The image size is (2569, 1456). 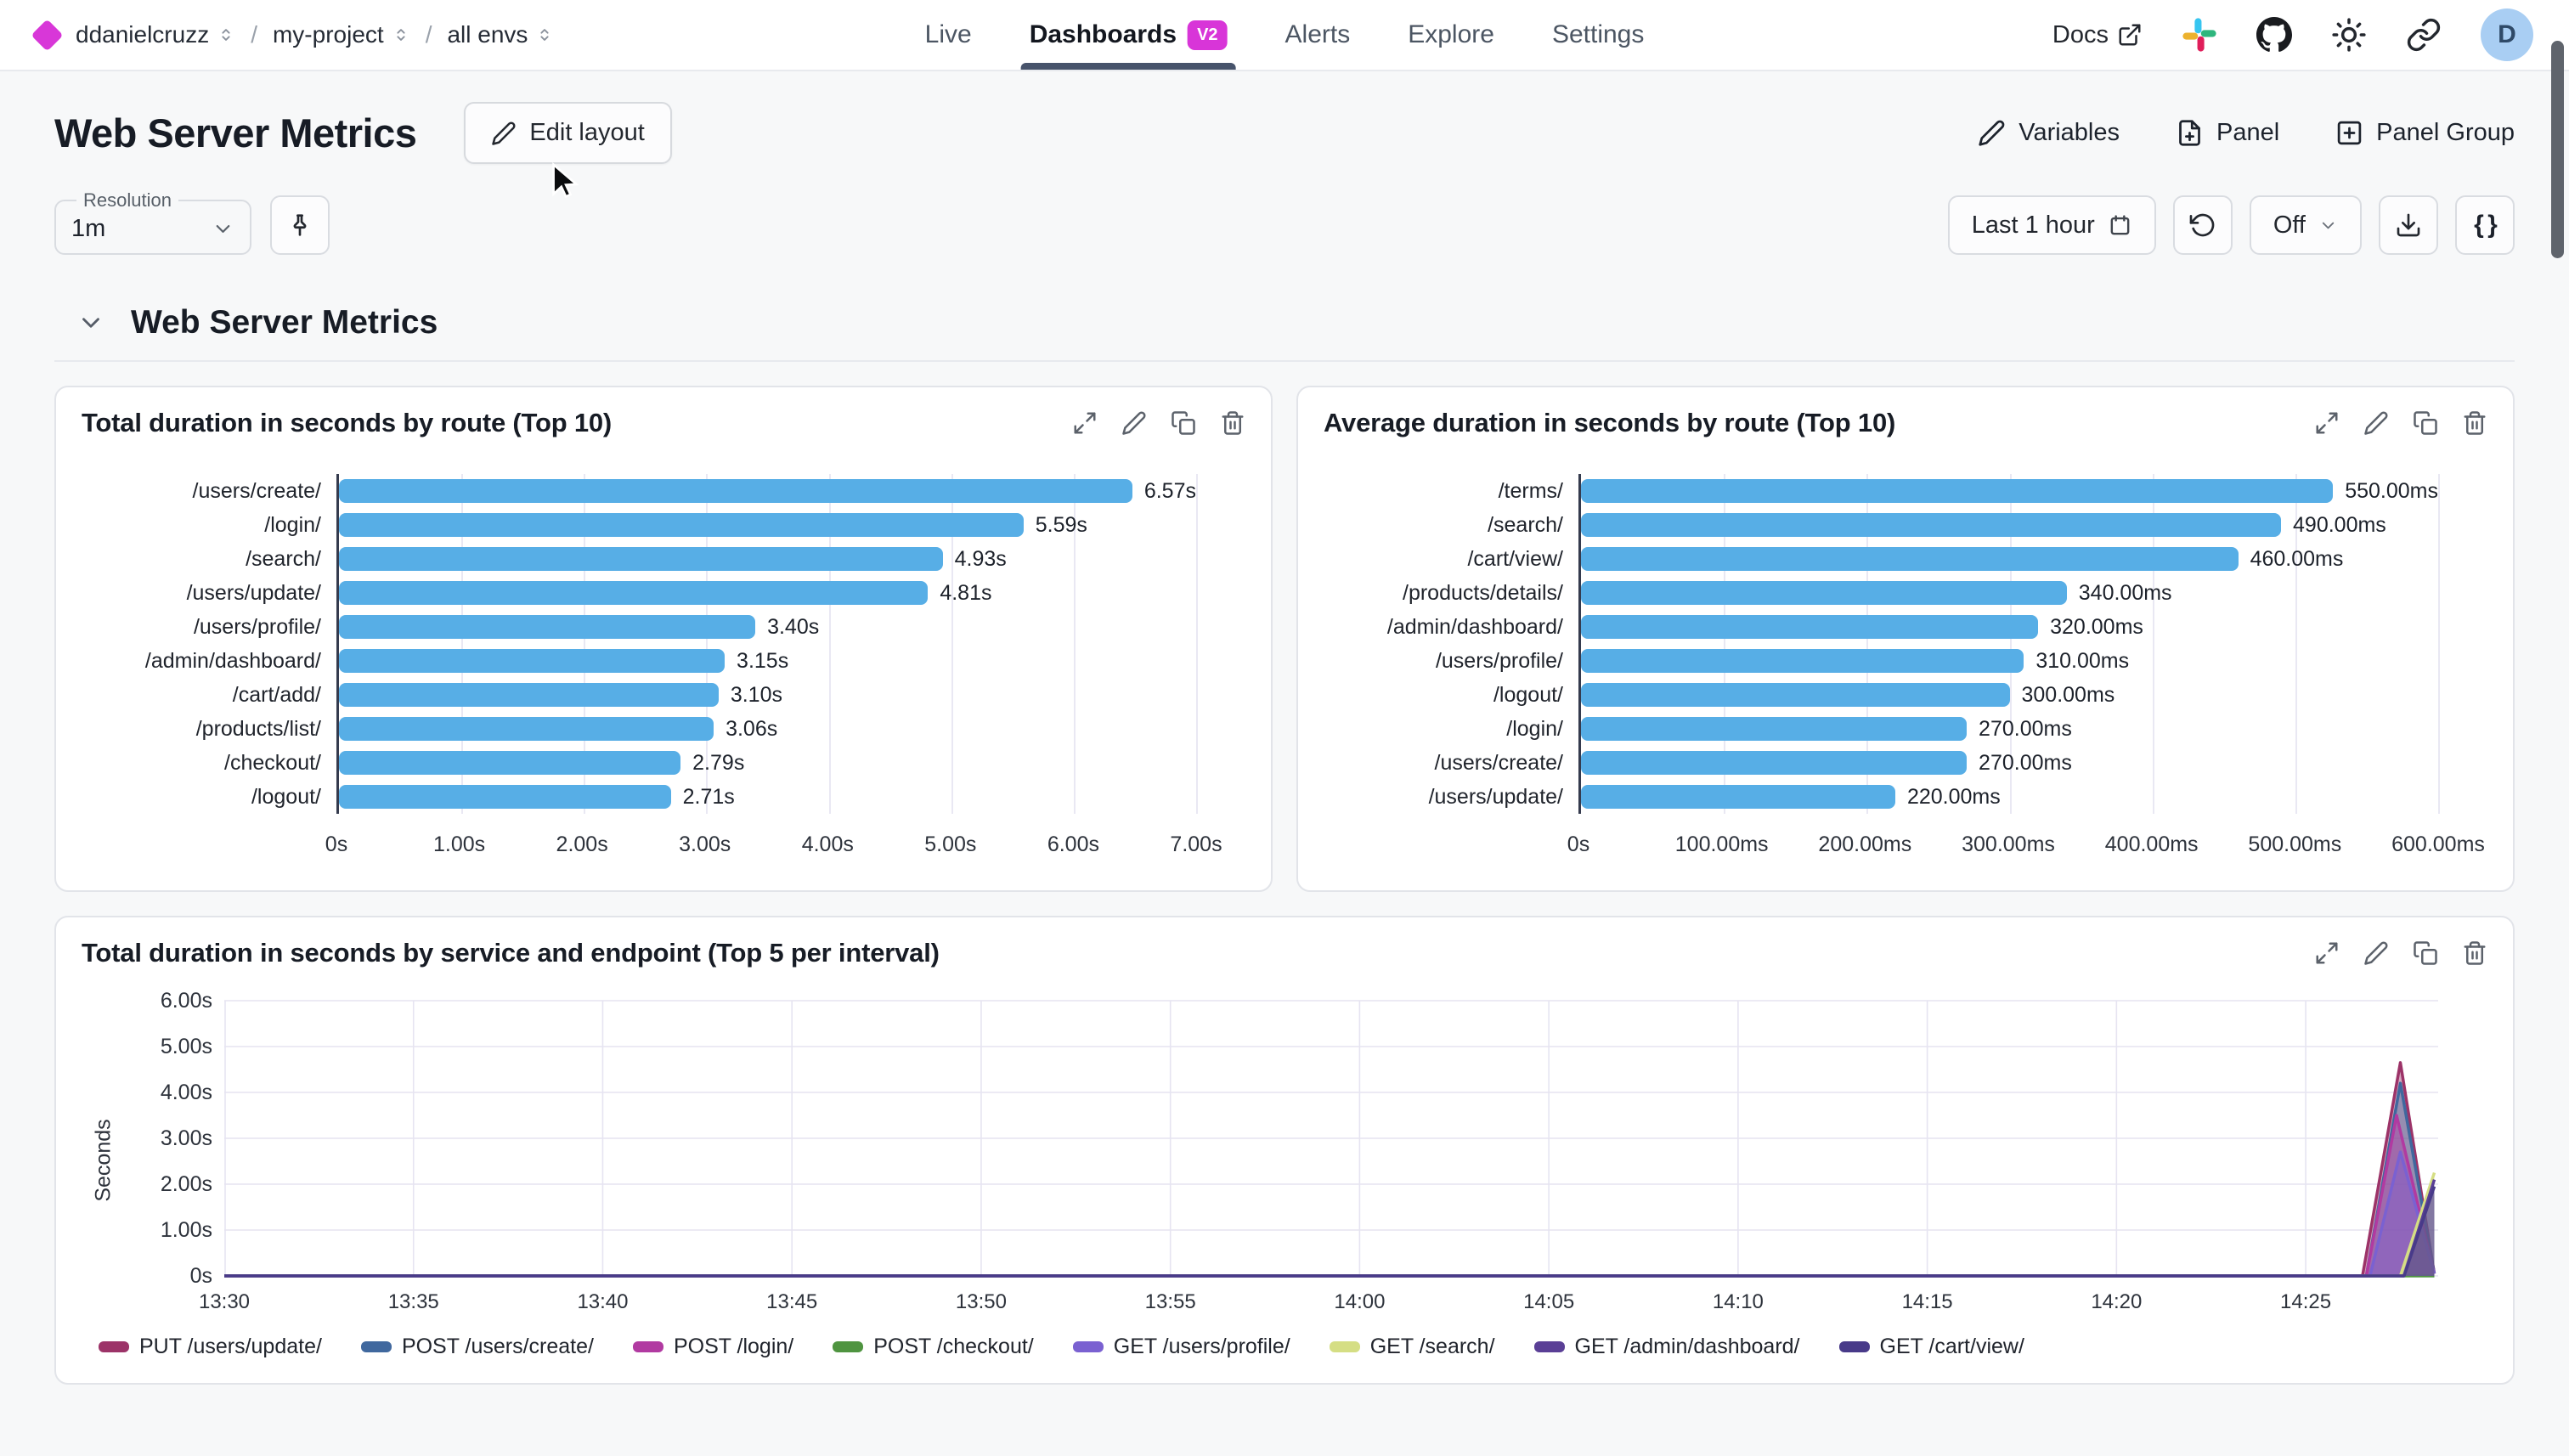 I want to click on bar-value-label: 320.00ms, so click(x=2096, y=626).